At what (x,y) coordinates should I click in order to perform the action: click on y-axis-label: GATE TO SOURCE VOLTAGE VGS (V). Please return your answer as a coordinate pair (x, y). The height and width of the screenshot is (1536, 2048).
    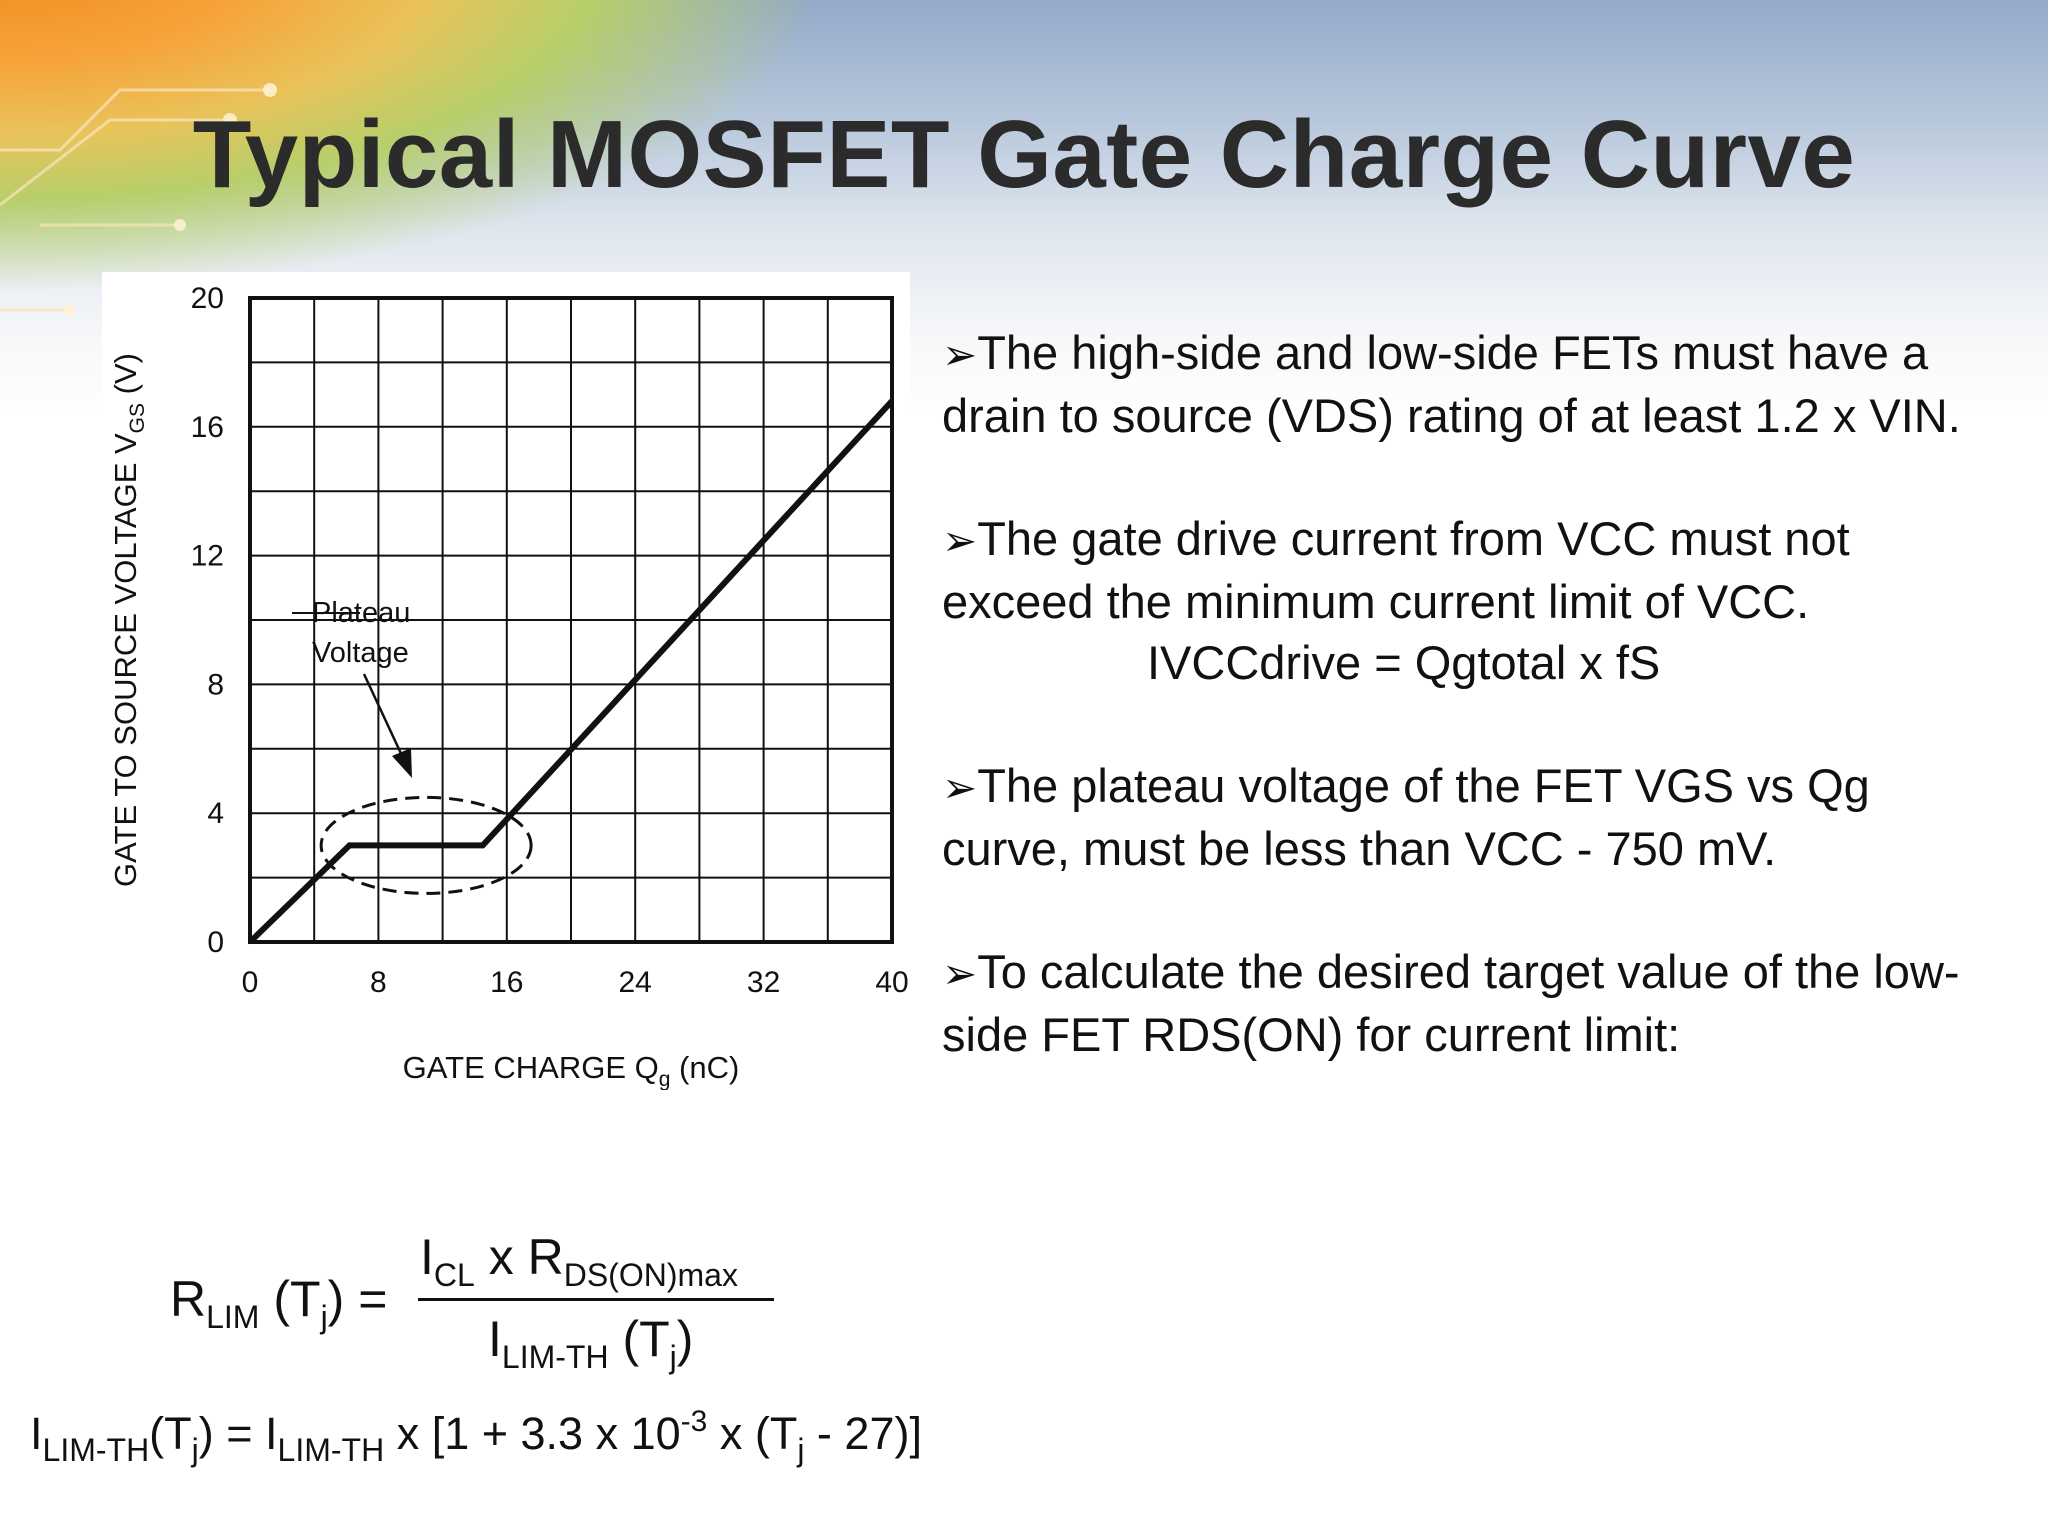
    Looking at the image, I should click on (128, 620).